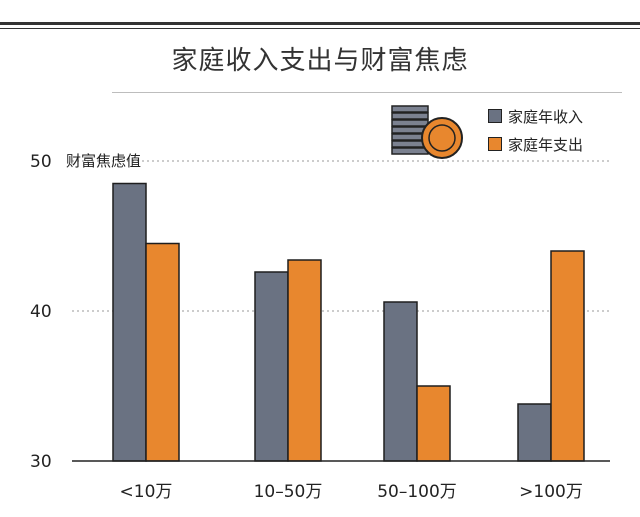 The width and height of the screenshot is (640, 517). Describe the element at coordinates (41, 162) in the screenshot. I see `y-tick-label: 50` at that location.